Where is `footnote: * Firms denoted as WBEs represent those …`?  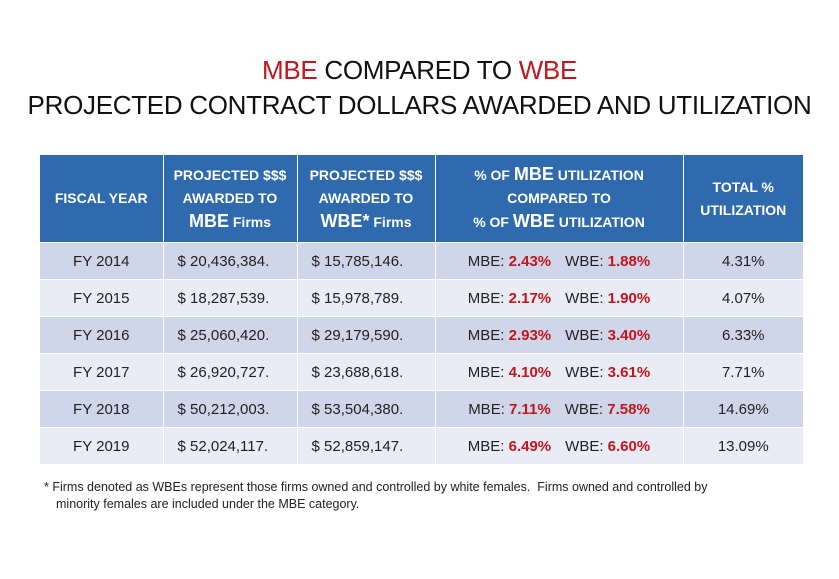
footnote: * Firms denoted as WBEs represent those … is located at coordinates (424, 496).